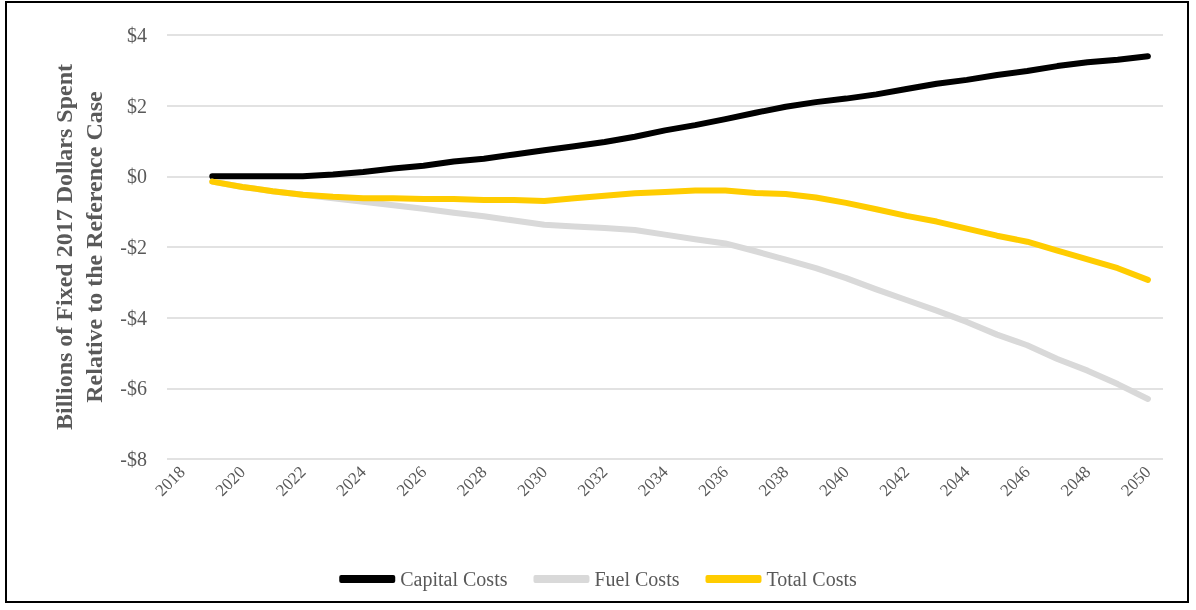 This screenshot has height=610, width=1196. I want to click on legend-label: Capital Costs, so click(454, 579).